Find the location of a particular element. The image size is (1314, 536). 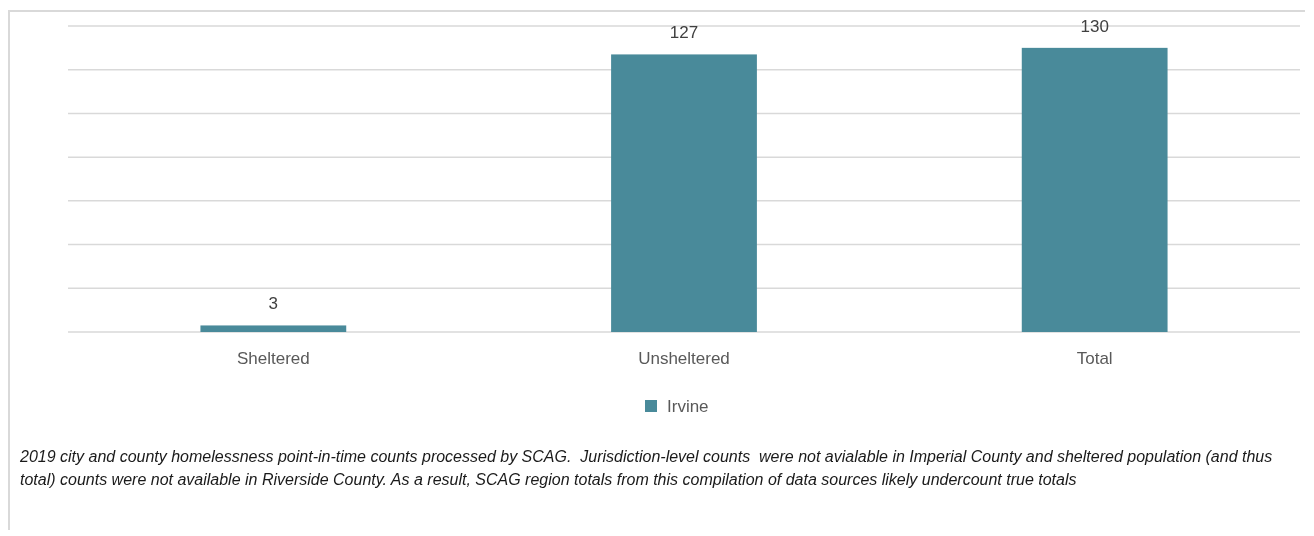

x-tick-label: Unsheltered is located at coordinates (684, 358).